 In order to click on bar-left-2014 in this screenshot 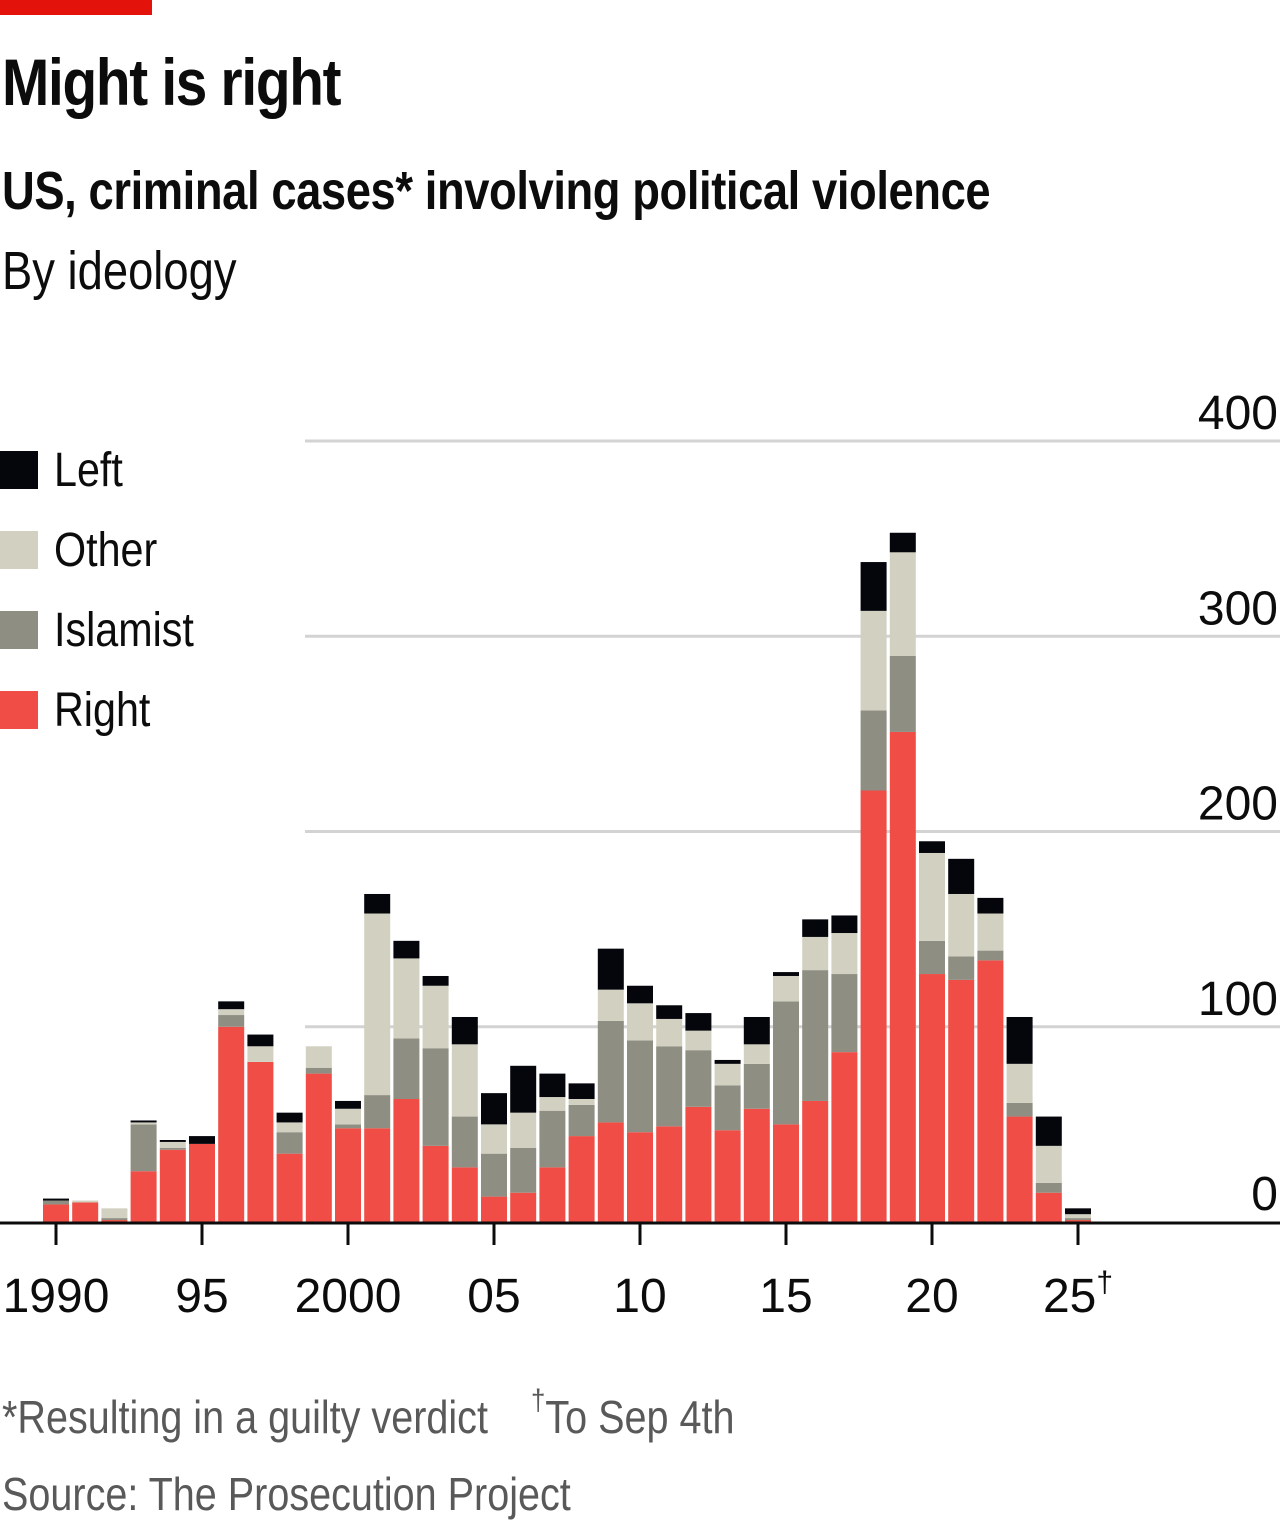, I will do `click(756, 1030)`.